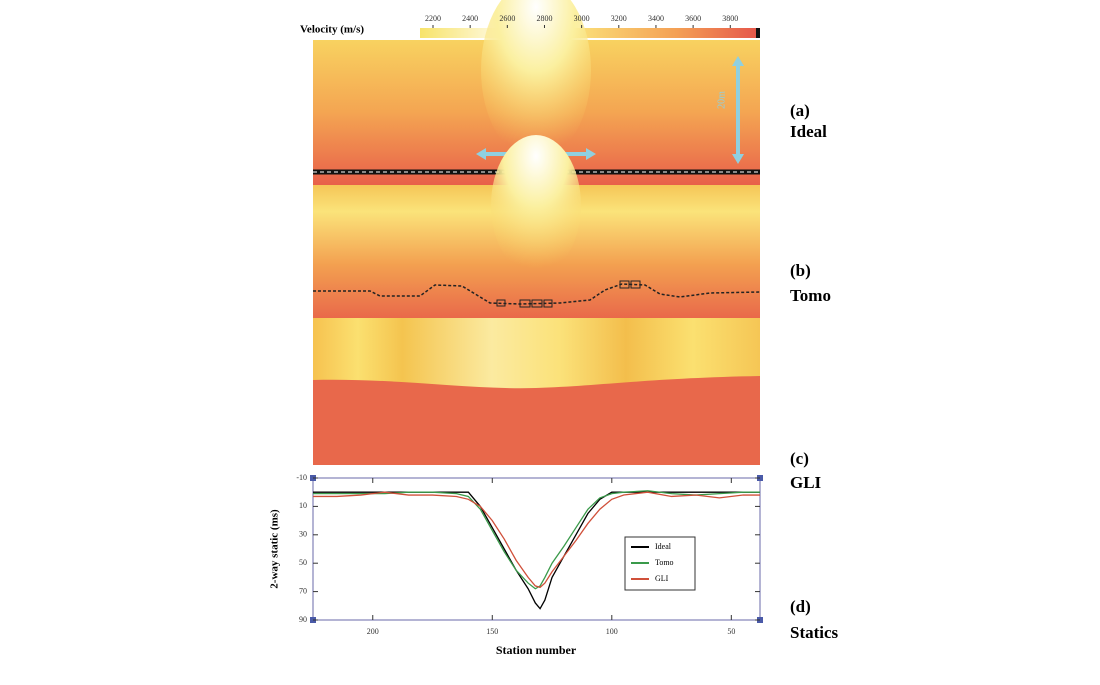 The width and height of the screenshot is (1100, 685). Describe the element at coordinates (303, 534) in the screenshot. I see `y-tick-label: 30` at that location.